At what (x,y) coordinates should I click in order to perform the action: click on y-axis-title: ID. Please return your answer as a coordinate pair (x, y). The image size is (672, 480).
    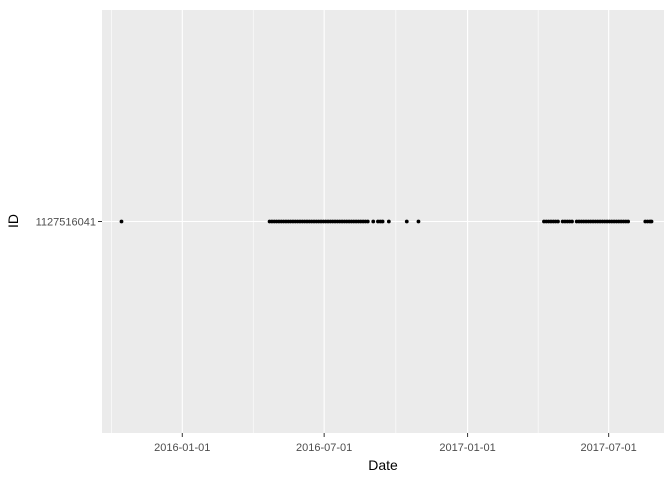
    Looking at the image, I should click on (13, 221).